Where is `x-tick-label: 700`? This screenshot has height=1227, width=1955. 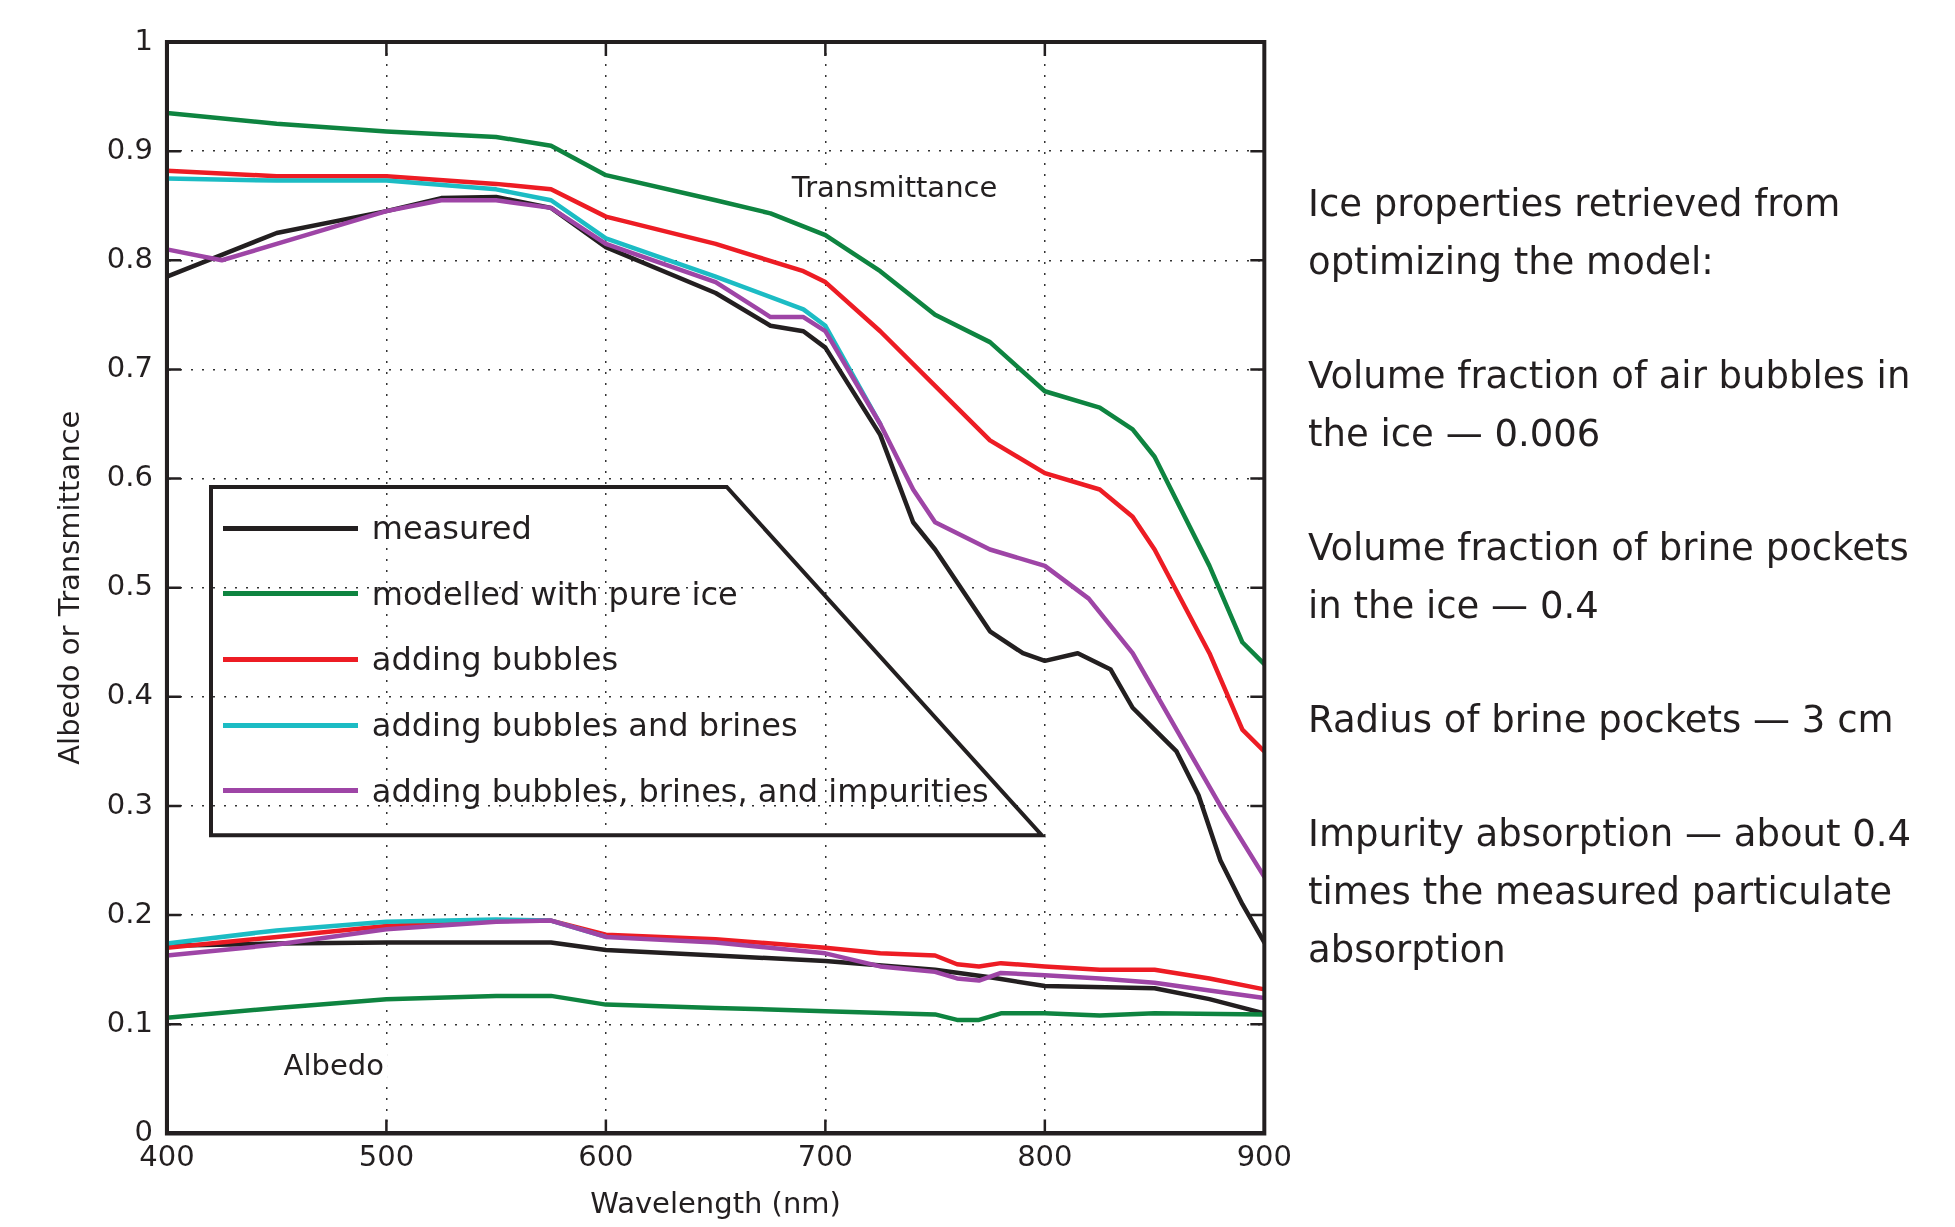 x-tick-label: 700 is located at coordinates (825, 1156).